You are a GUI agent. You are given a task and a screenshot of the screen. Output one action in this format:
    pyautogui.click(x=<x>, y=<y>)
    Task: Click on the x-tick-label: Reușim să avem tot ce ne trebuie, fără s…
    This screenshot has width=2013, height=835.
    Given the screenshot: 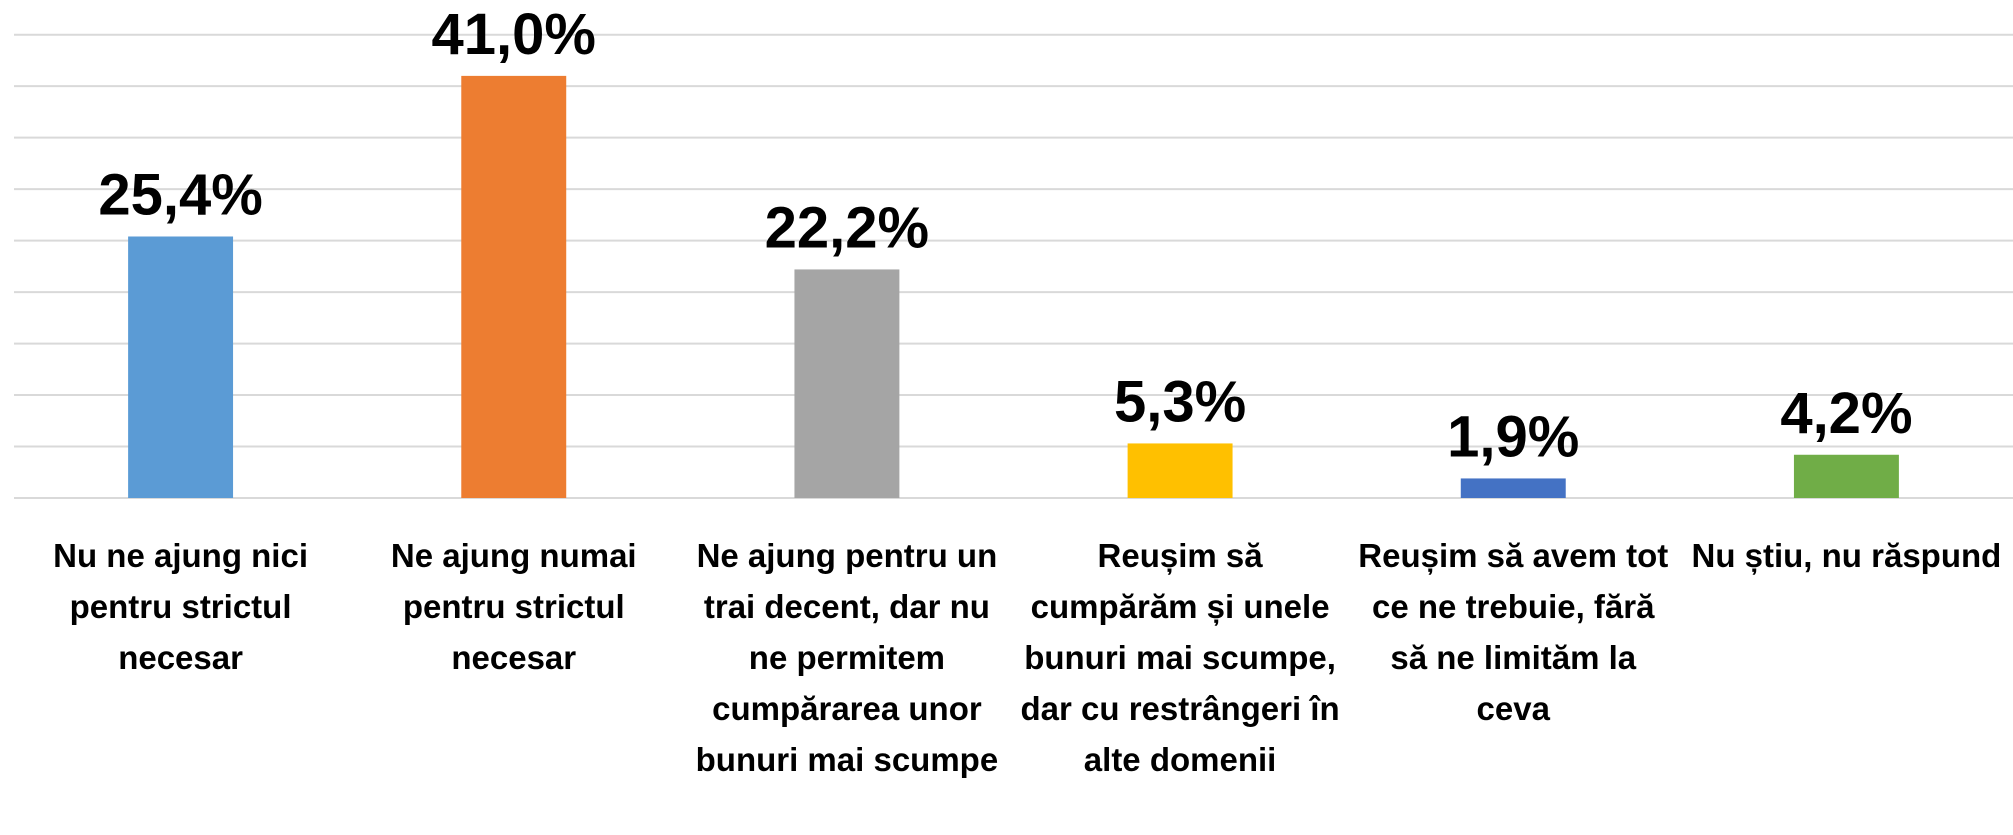 What is the action you would take?
    pyautogui.click(x=1513, y=632)
    